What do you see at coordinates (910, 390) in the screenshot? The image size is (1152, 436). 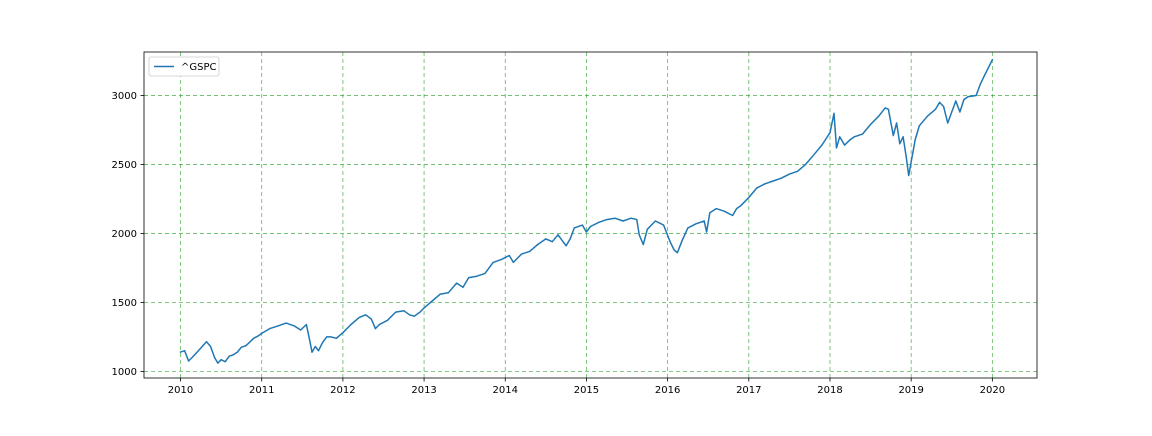 I see `x-tick-label: 2019` at bounding box center [910, 390].